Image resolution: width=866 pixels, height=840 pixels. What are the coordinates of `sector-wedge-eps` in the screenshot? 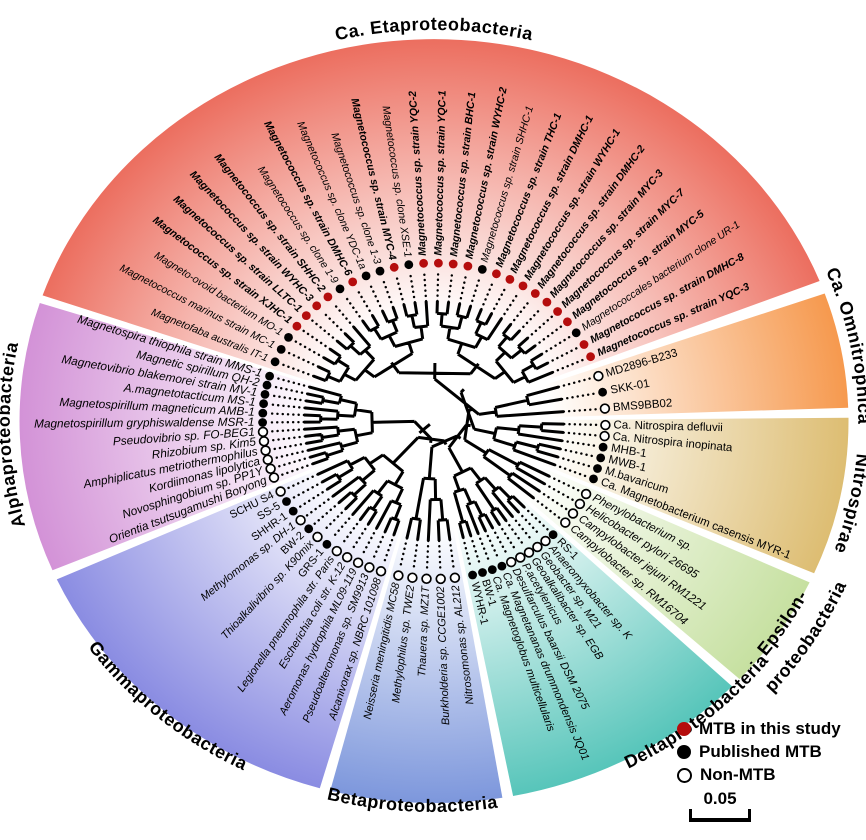 It's located at (622, 550).